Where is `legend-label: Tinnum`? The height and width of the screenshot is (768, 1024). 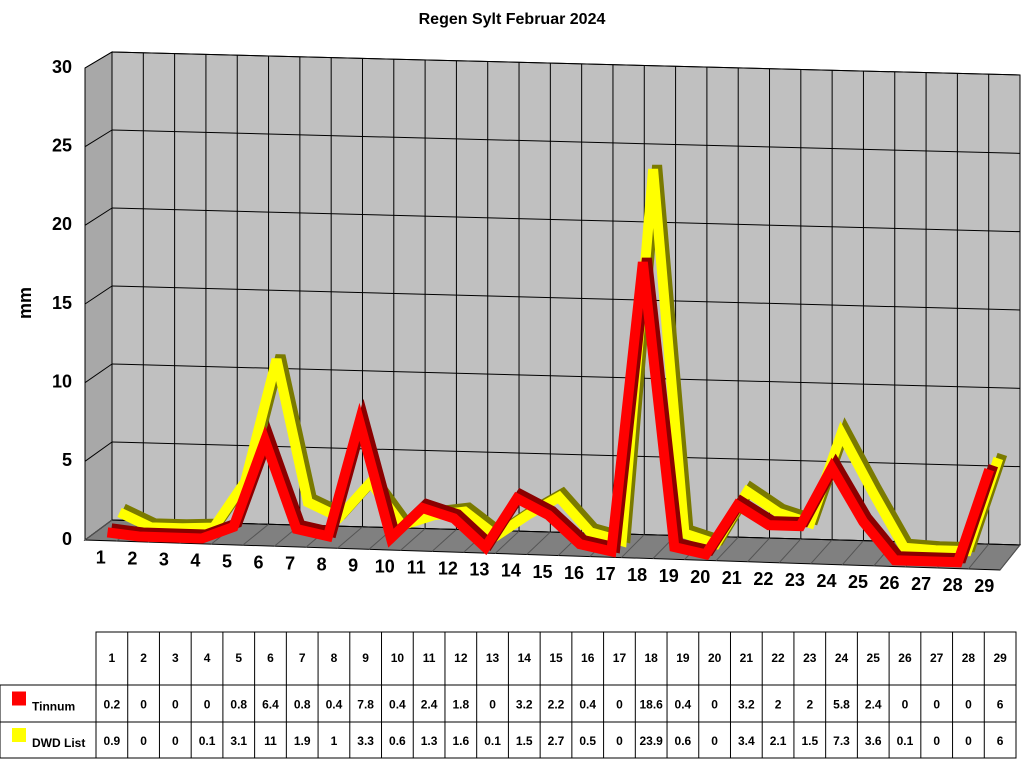 legend-label: Tinnum is located at coordinates (53, 707).